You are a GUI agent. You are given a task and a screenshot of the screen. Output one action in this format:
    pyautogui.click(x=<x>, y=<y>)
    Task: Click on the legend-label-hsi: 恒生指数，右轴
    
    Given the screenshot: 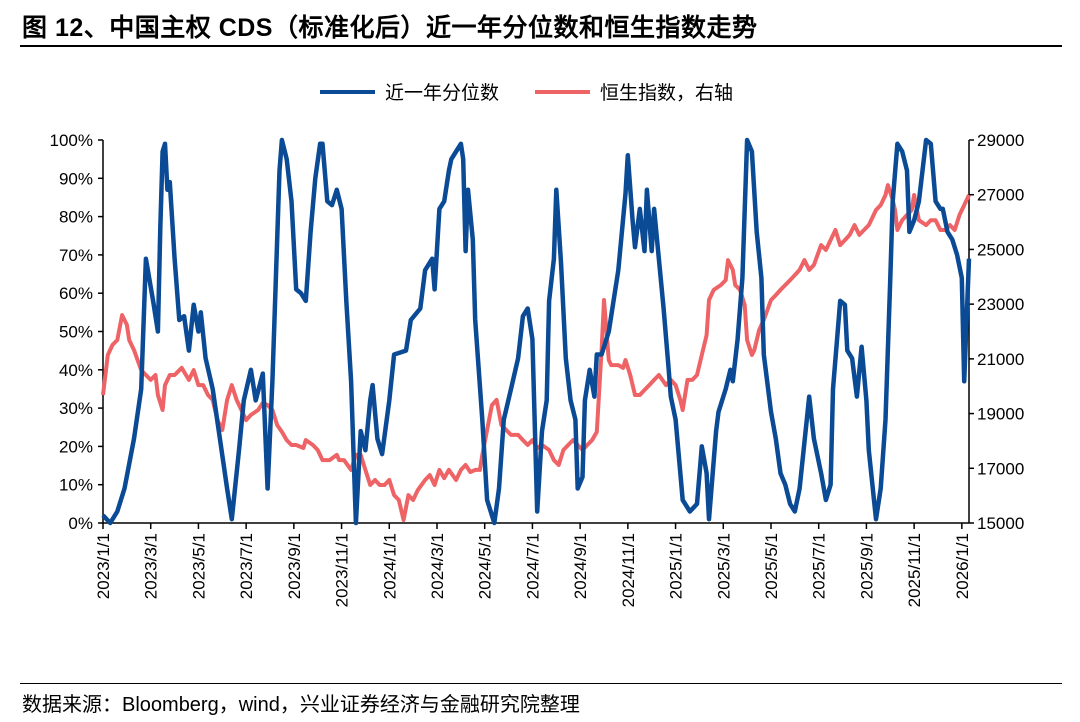 What is the action you would take?
    pyautogui.click(x=666, y=93)
    